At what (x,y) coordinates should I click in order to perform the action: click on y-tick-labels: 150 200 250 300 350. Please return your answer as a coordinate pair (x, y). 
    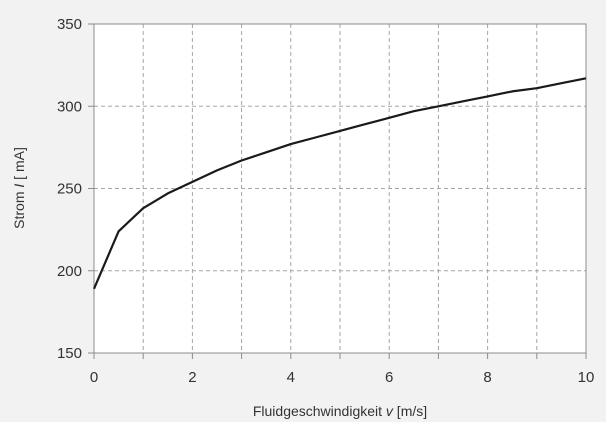
    Looking at the image, I should click on (69, 189).